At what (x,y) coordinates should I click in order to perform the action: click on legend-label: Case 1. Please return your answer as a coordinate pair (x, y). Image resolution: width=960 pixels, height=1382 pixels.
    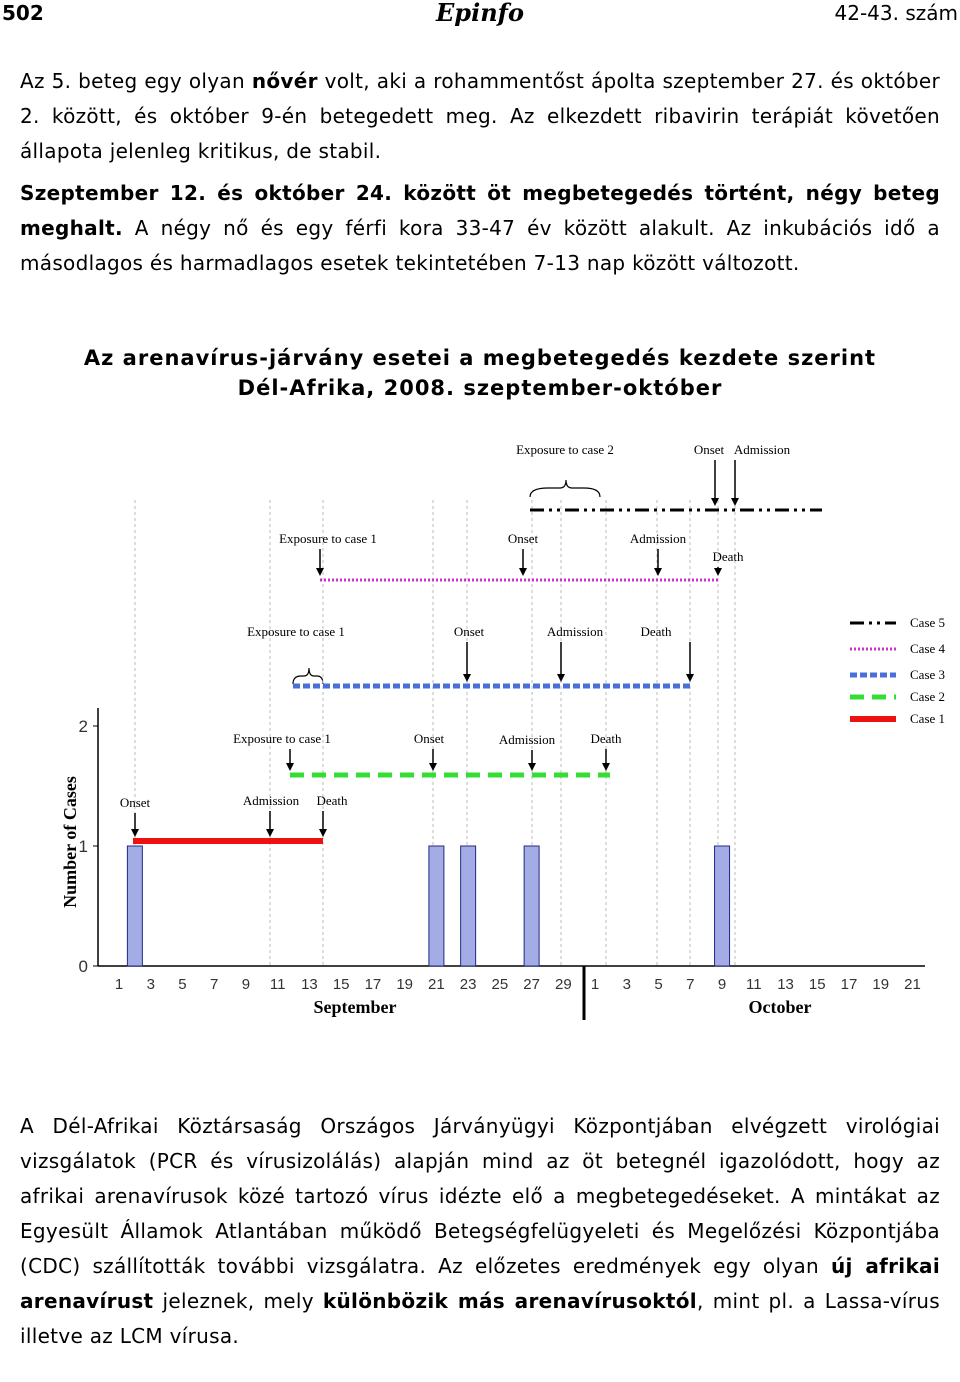
    Looking at the image, I should click on (927, 718).